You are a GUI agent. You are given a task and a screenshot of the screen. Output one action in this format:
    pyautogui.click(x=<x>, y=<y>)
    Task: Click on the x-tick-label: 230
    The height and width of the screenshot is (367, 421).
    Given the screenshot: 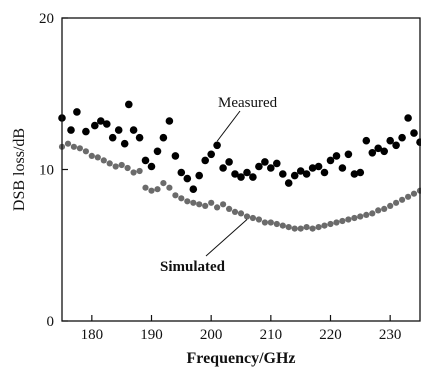 What is the action you would take?
    pyautogui.click(x=390, y=335)
    